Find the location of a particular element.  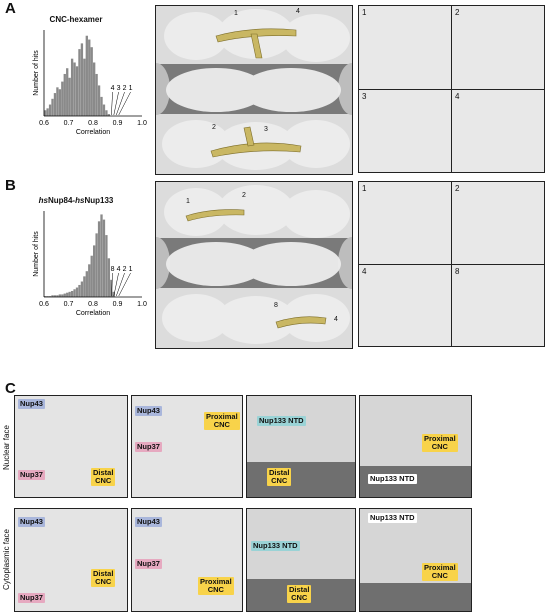

map-b-drawing is located at coordinates (254, 265).